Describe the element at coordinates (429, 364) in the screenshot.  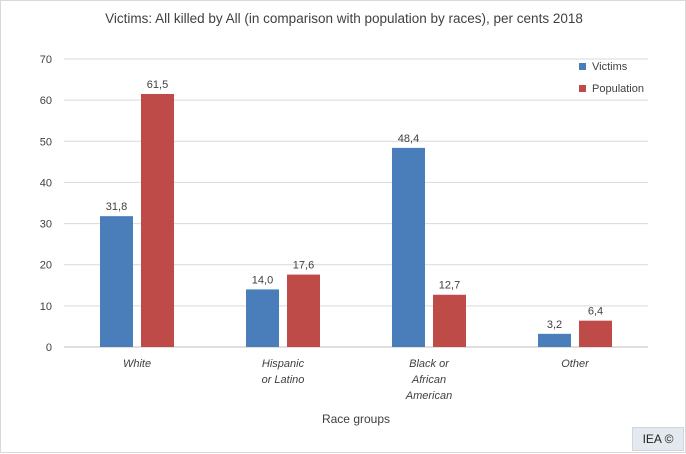
I see `category-label-line: Black or` at that location.